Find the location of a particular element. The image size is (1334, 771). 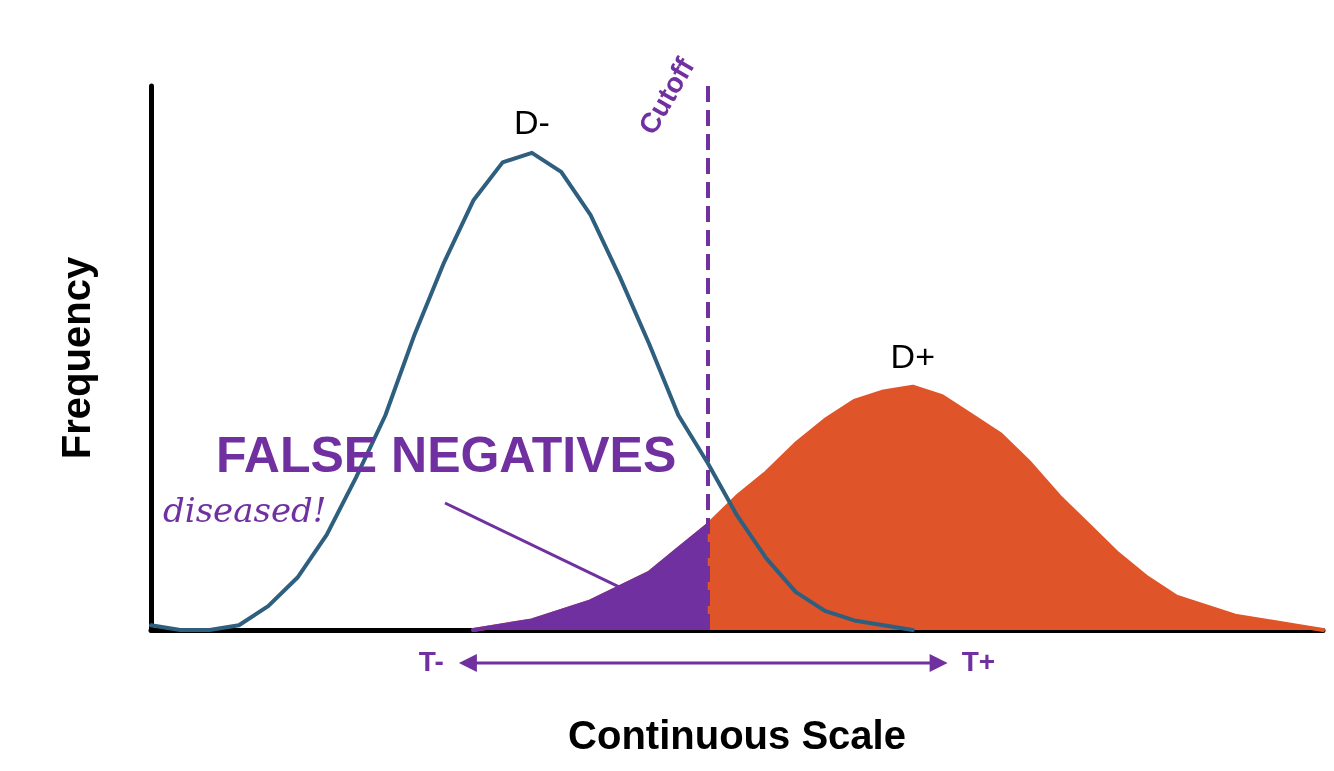

text: T- is located at coordinates (431, 661).